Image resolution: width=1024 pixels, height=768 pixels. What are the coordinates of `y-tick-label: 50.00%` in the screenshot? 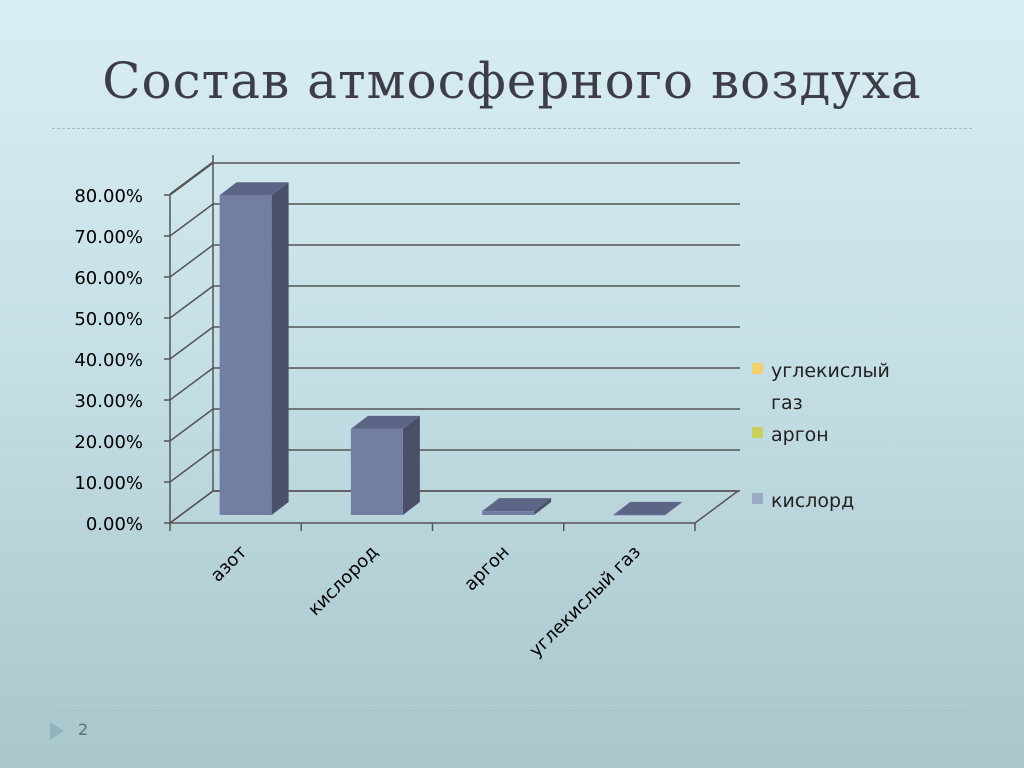 It's located at (108, 319).